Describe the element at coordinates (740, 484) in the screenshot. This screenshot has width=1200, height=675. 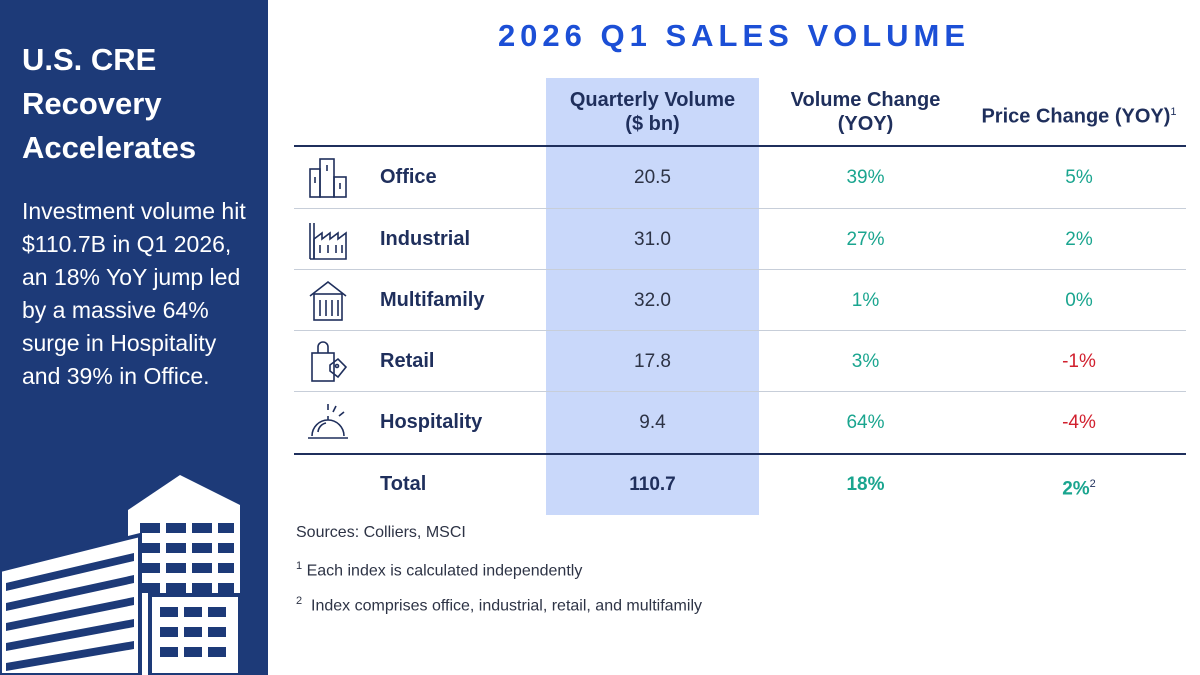
I see `table-row-total: Total 110.7 18% 2%2` at that location.